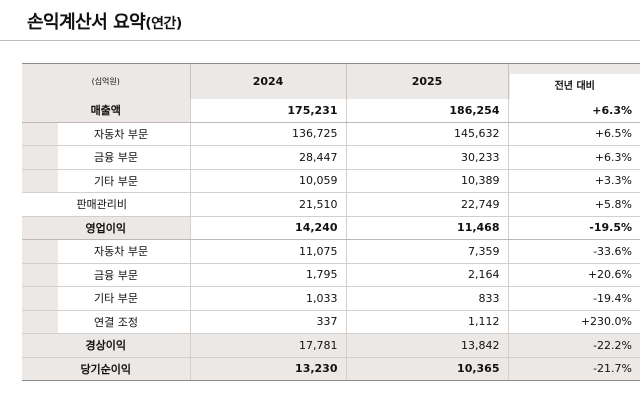 This screenshot has height=400, width=640. What do you see at coordinates (106, 204) in the screenshot?
I see `row-label: 판매관리비` at bounding box center [106, 204].